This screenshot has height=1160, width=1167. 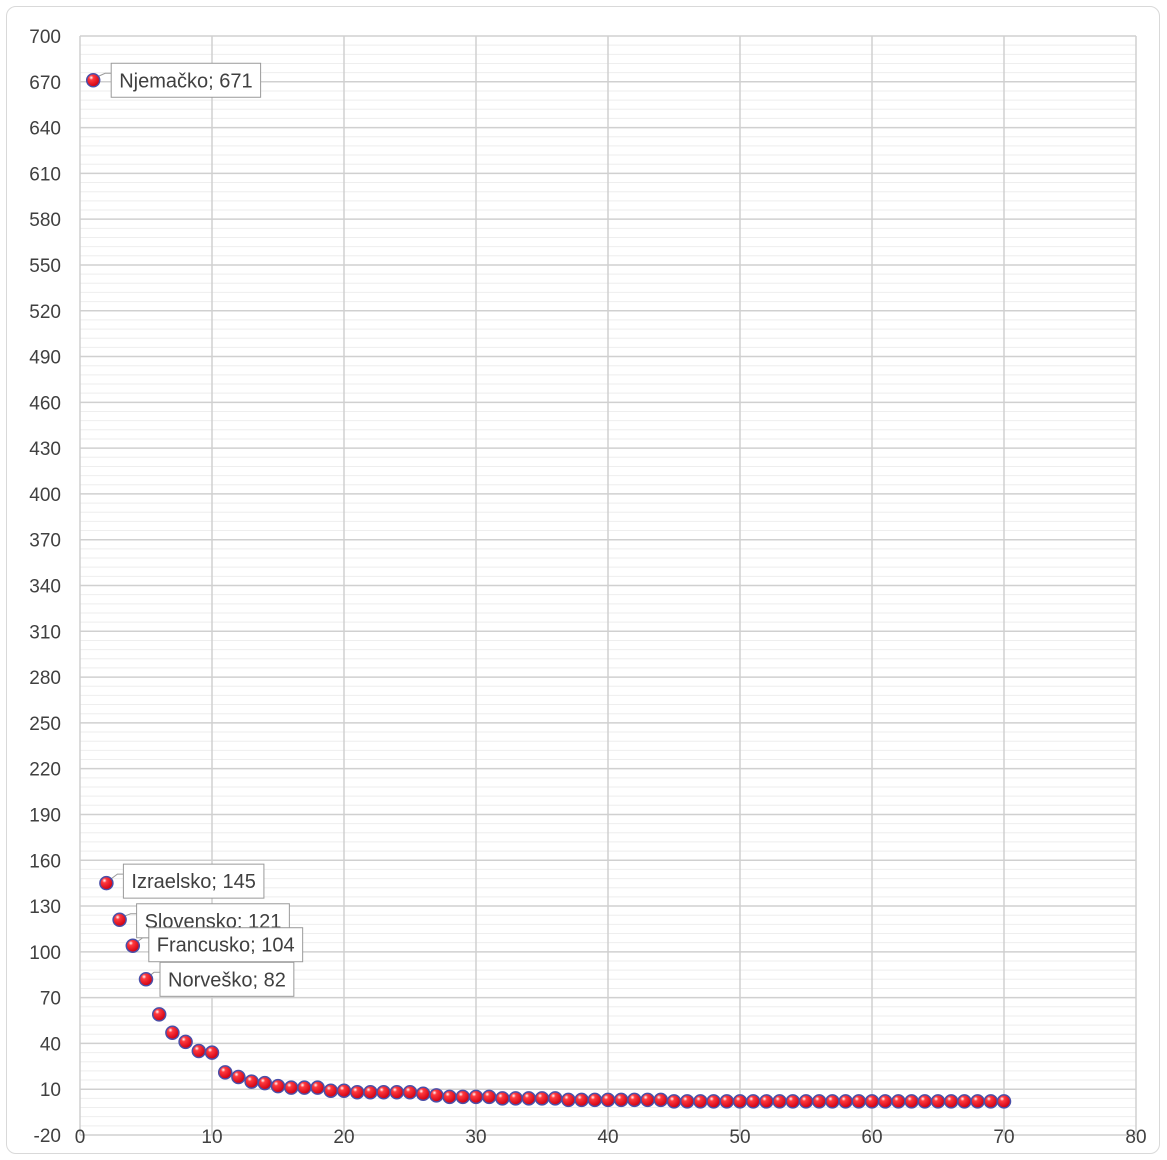 I want to click on x-tick-label: 0, so click(x=80, y=1137).